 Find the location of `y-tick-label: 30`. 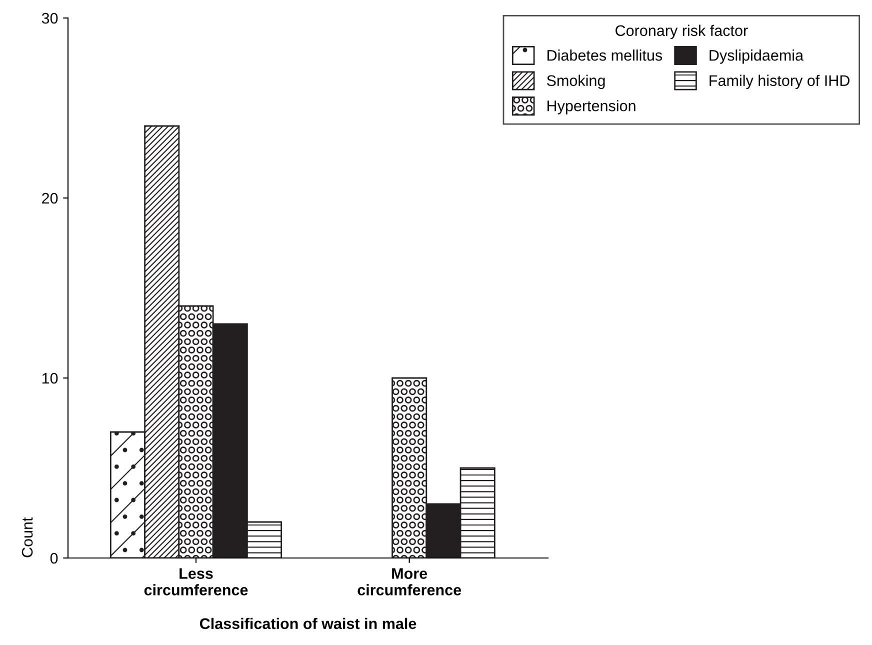

y-tick-label: 30 is located at coordinates (50, 18).